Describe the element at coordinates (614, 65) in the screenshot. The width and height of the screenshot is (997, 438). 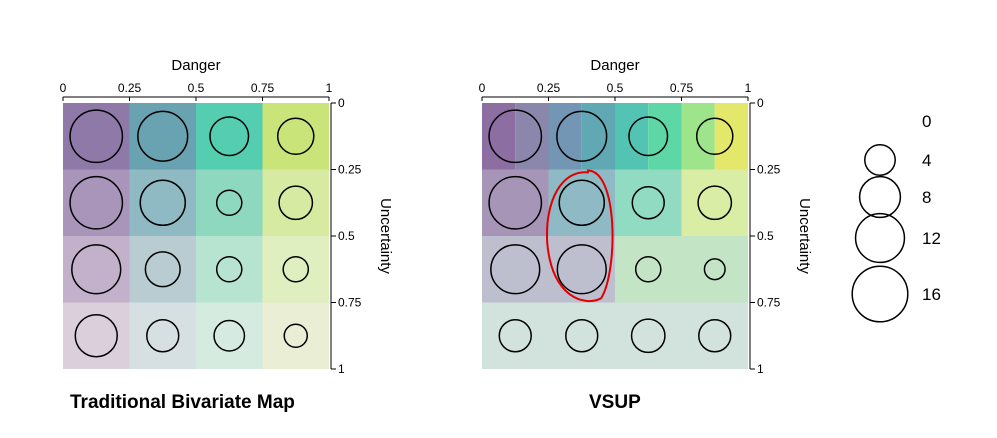
I see `right-x-axis-label: Danger` at that location.